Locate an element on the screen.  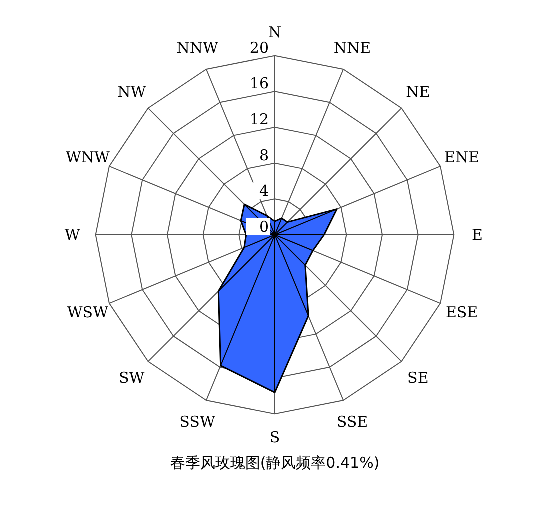
spoke-label: NW is located at coordinates (132, 91).